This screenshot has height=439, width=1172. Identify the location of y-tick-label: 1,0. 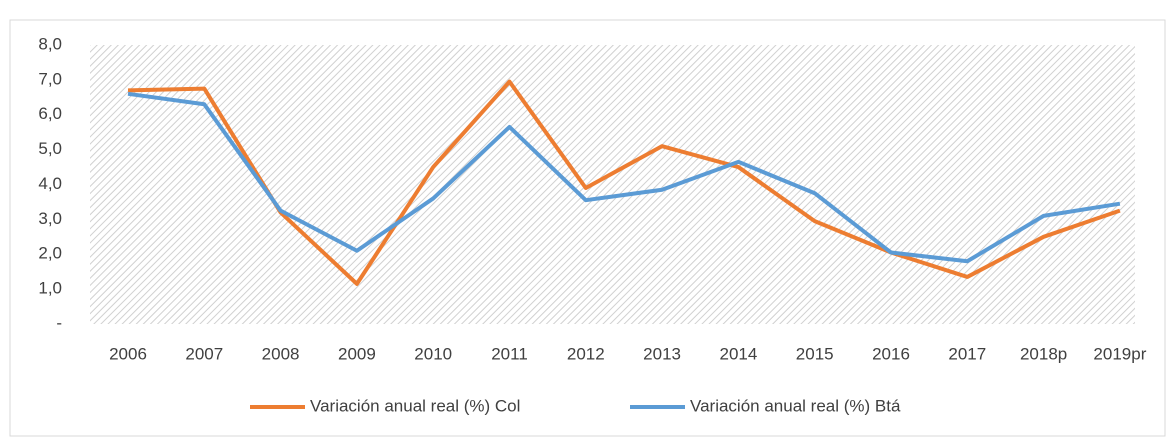
(50, 288).